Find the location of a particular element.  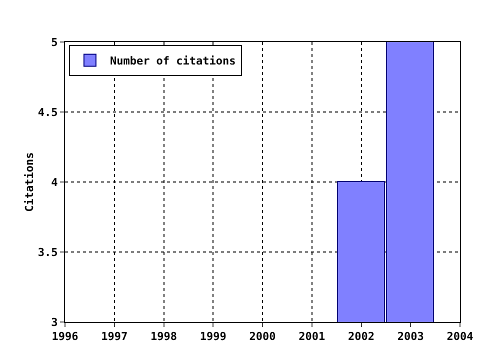

y-axis-title: Citations is located at coordinates (29, 182).